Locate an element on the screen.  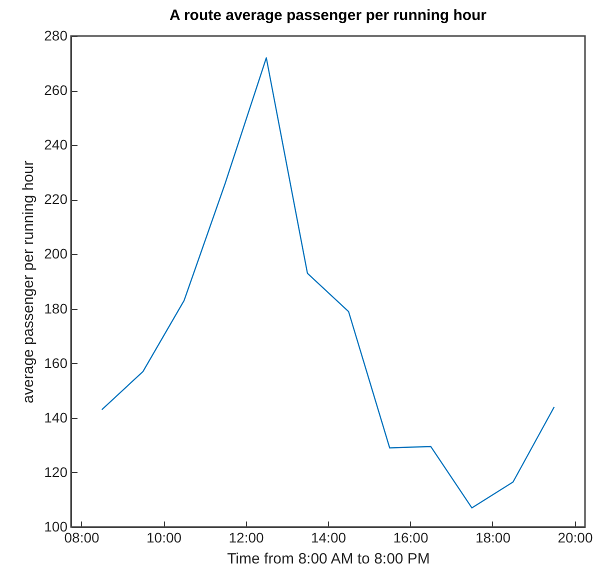
x-tick-label: 16:00 is located at coordinates (410, 538).